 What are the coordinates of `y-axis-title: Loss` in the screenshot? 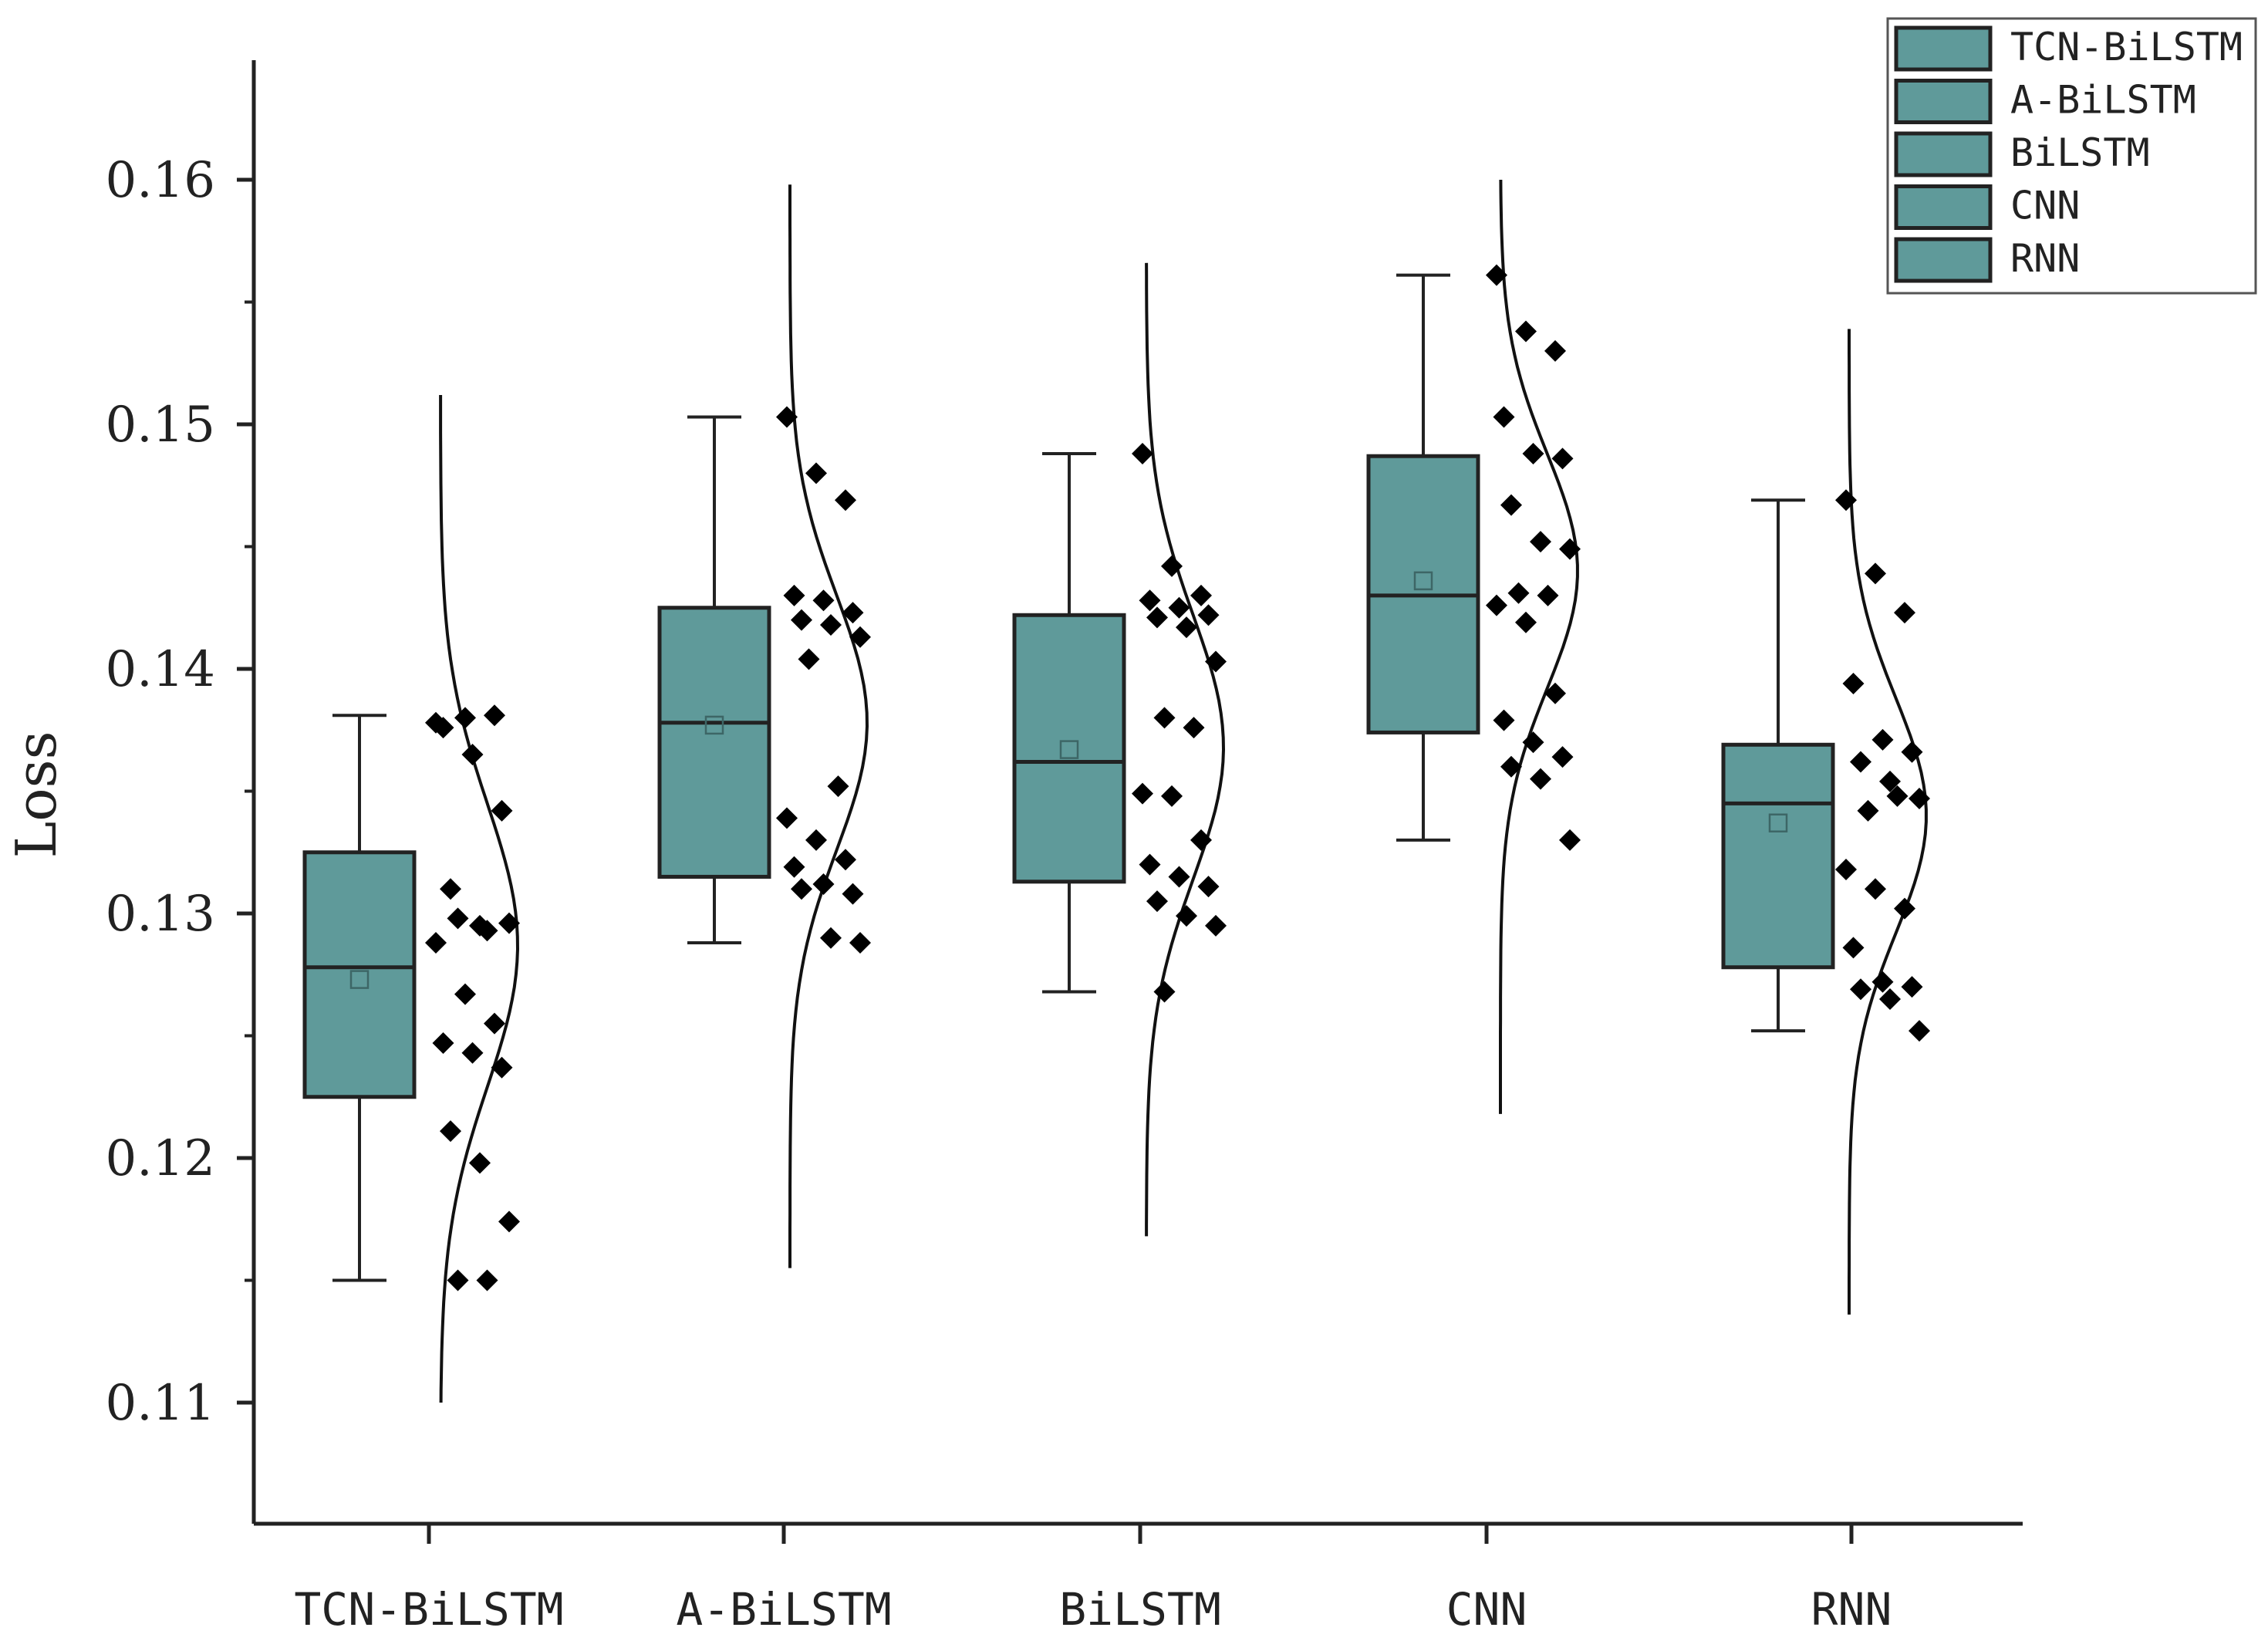 It's located at (36, 795).